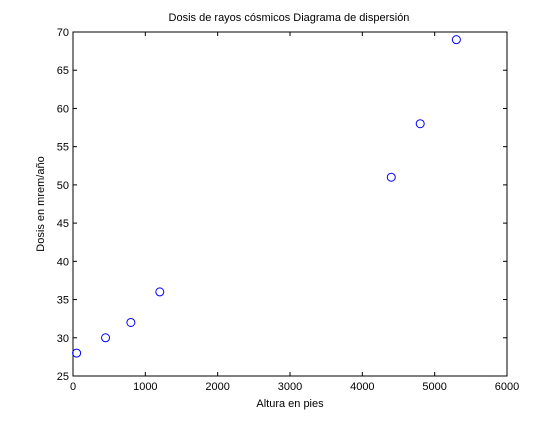 Image resolution: width=560 pixels, height=425 pixels. What do you see at coordinates (63, 224) in the screenshot?
I see `y-tick-label: 45` at bounding box center [63, 224].